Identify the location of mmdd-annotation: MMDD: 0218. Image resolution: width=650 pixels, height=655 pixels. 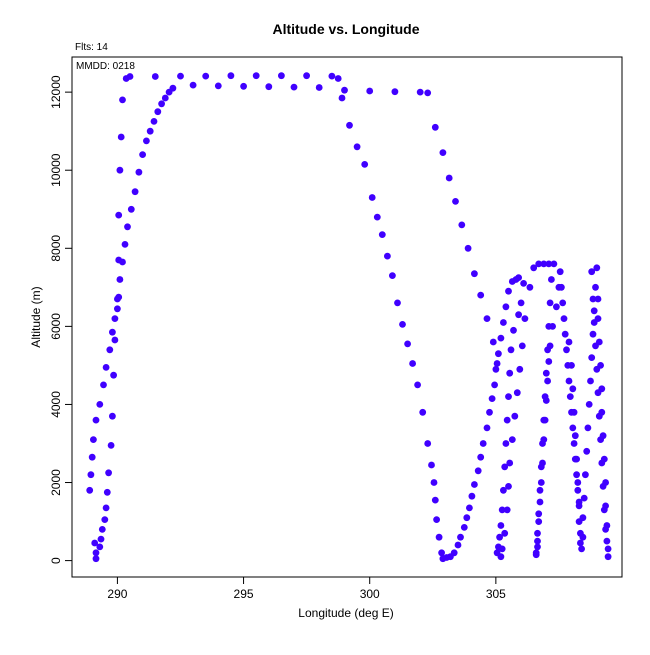
(105, 66).